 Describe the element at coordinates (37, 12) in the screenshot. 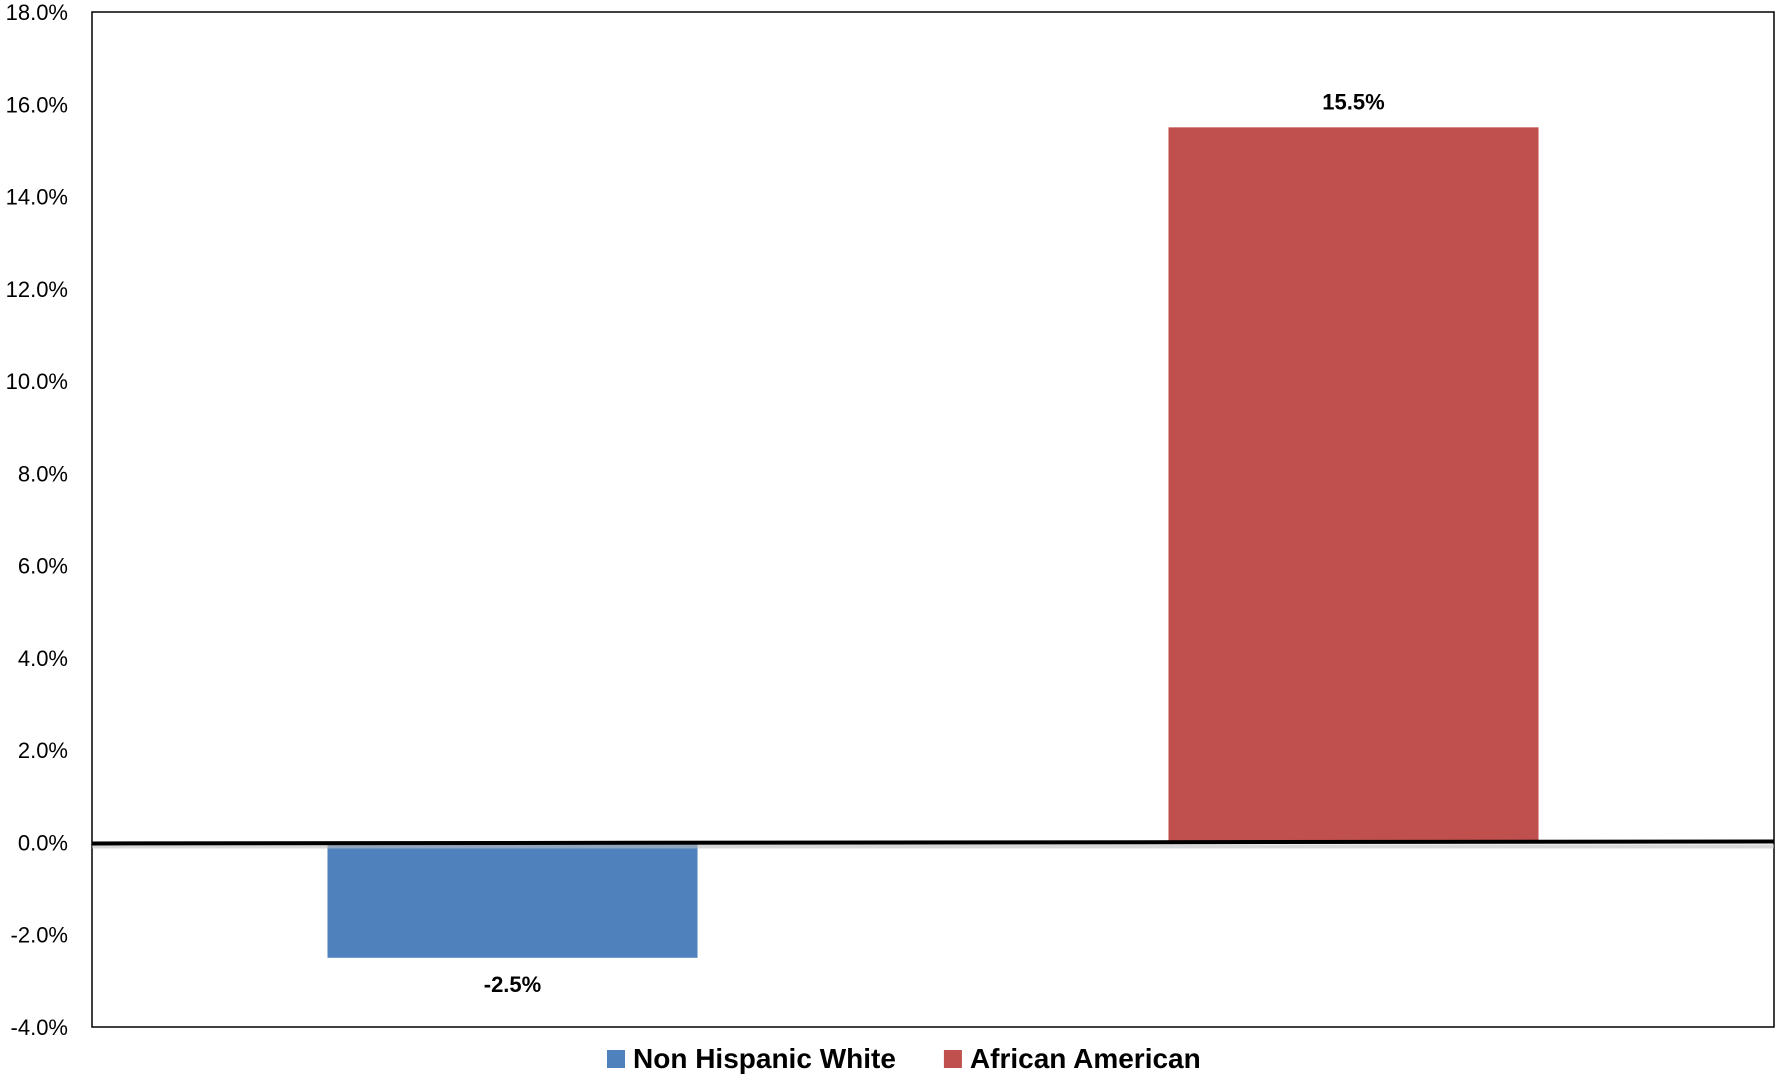

I see `y-tick-label: 18.0%` at that location.